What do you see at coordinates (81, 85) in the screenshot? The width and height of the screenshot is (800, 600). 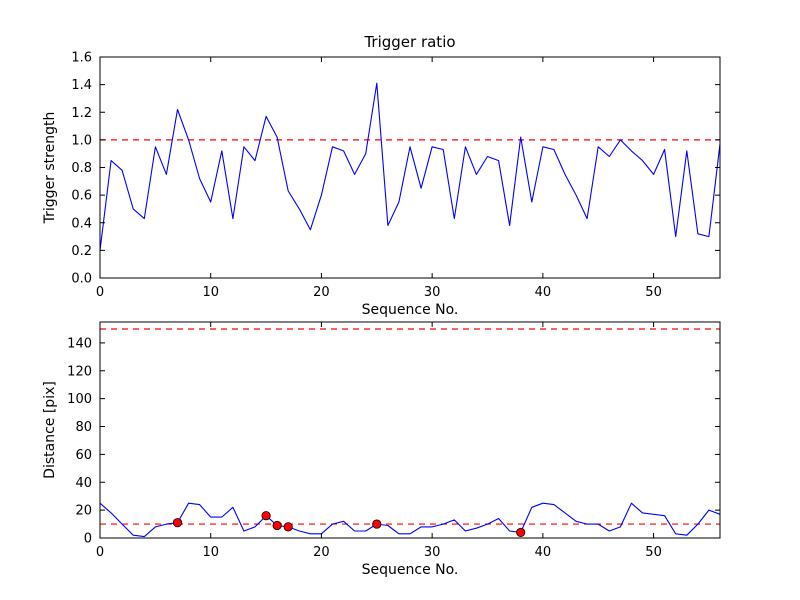 I see `y-tick-label: 1.4` at bounding box center [81, 85].